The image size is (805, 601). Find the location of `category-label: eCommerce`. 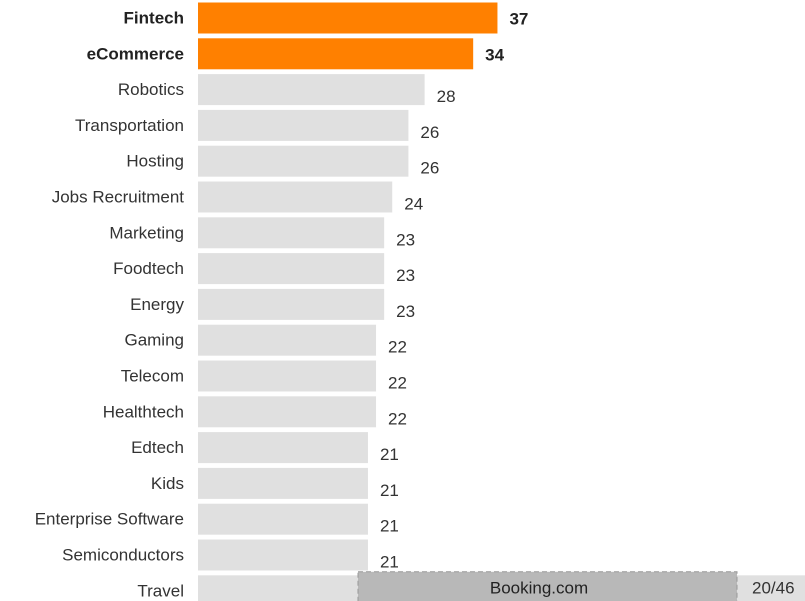

category-label: eCommerce is located at coordinates (135, 53).